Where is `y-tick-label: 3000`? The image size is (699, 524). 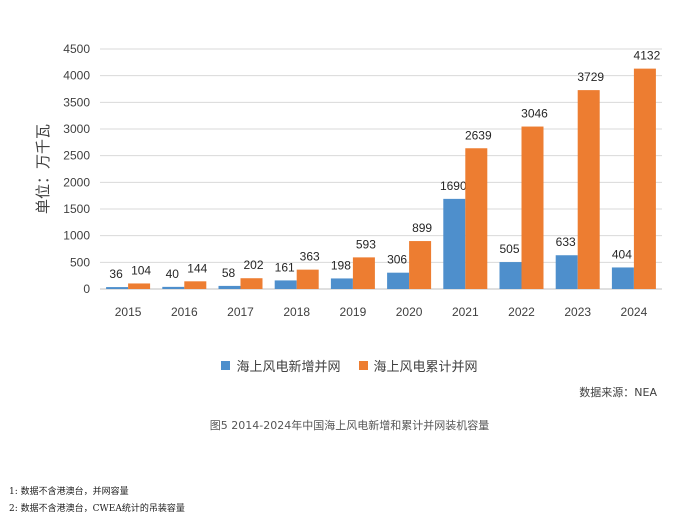
y-tick-label: 3000 is located at coordinates (76, 129).